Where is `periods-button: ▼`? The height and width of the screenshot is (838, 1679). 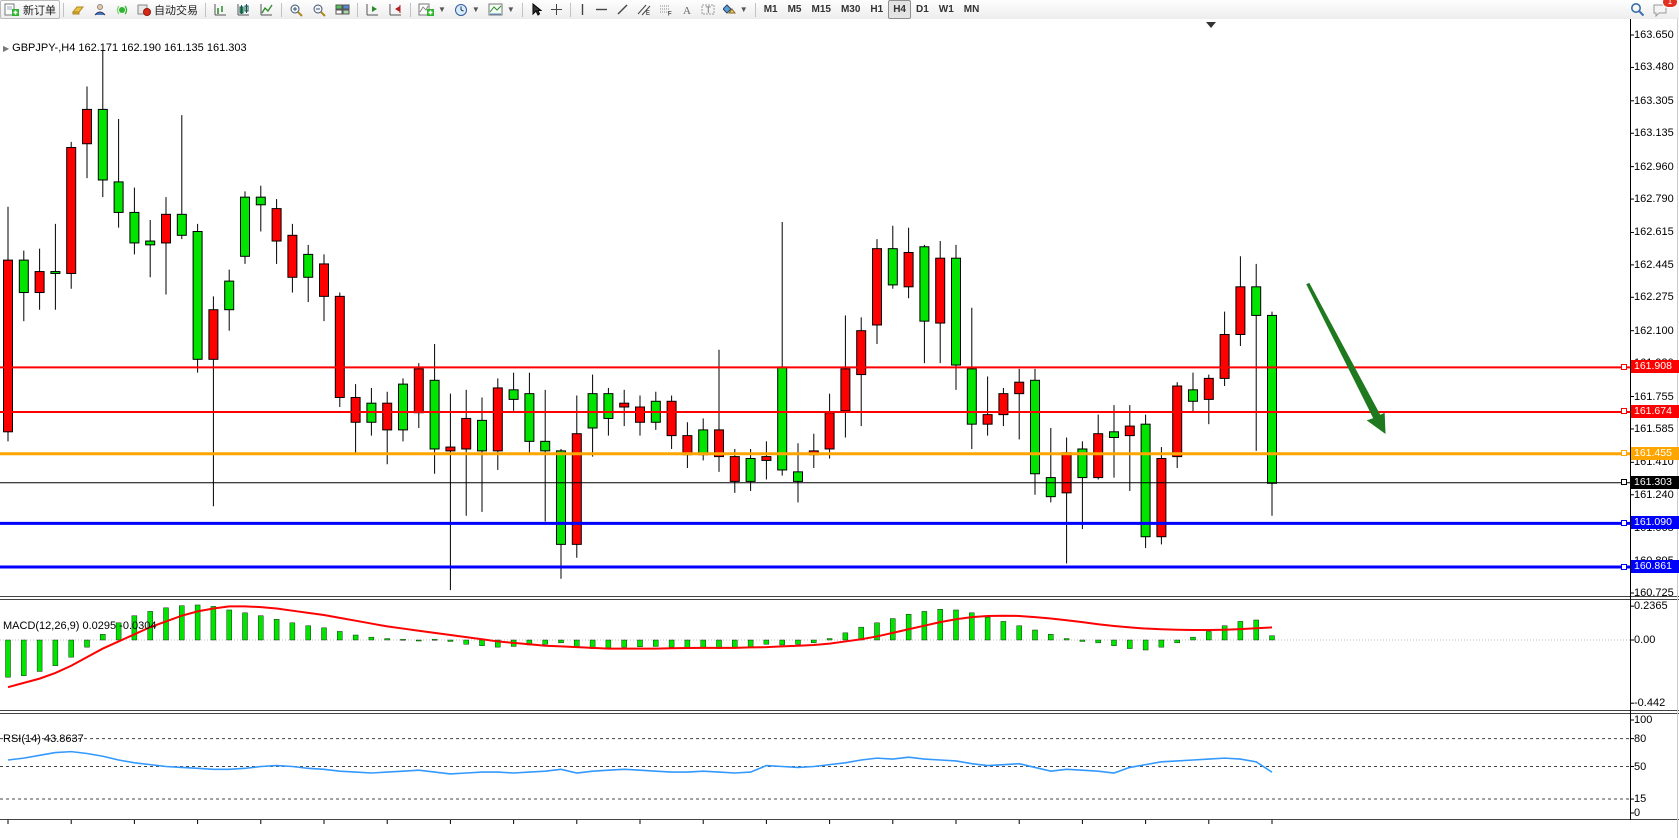 periods-button: ▼ is located at coordinates (467, 9).